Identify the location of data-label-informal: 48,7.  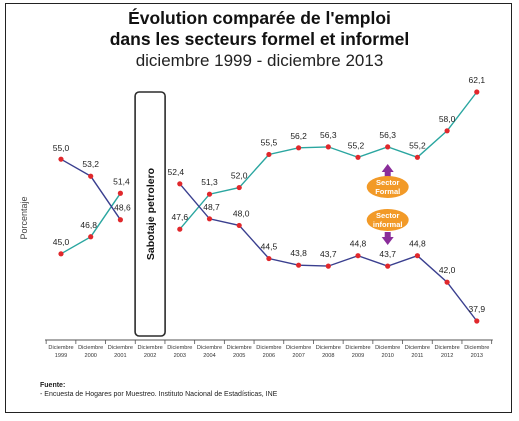
(211, 207).